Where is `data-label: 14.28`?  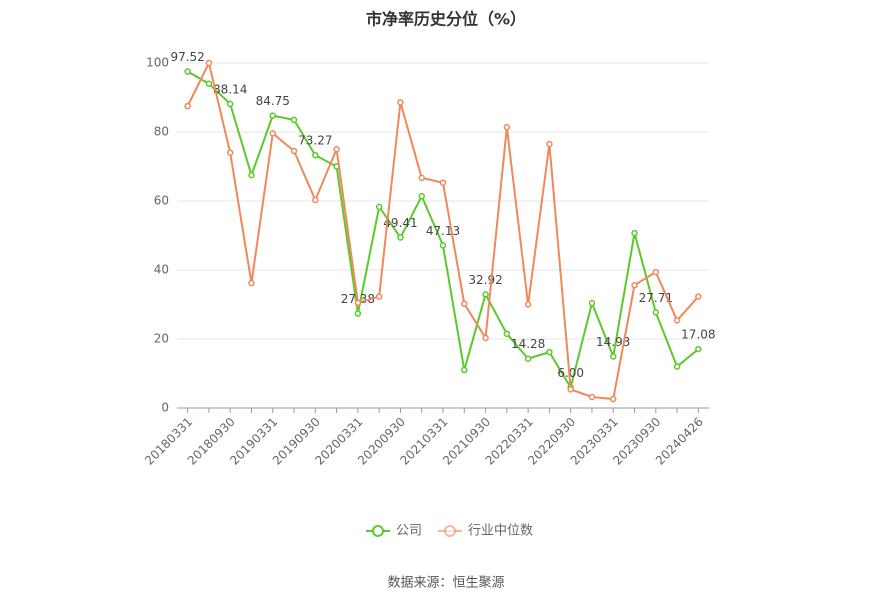
data-label: 14.28 is located at coordinates (528, 344).